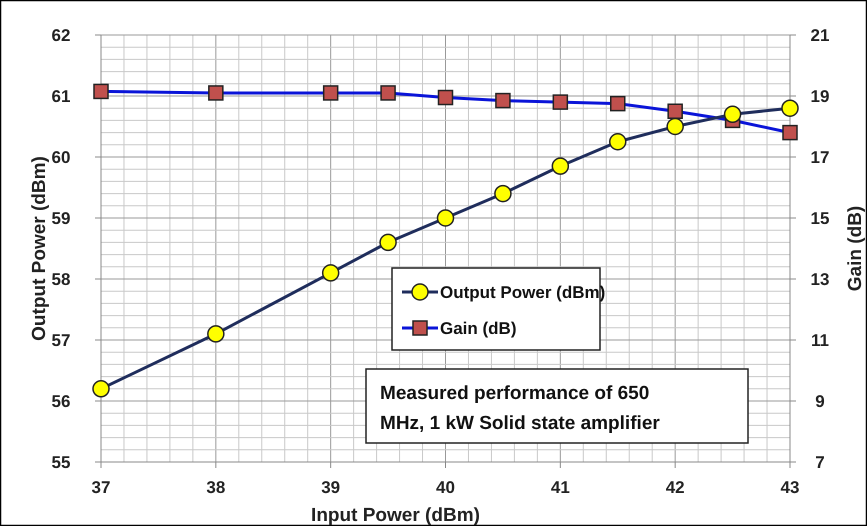 This screenshot has height=526, width=867. What do you see at coordinates (790, 487) in the screenshot?
I see `x-tick-label: 43` at bounding box center [790, 487].